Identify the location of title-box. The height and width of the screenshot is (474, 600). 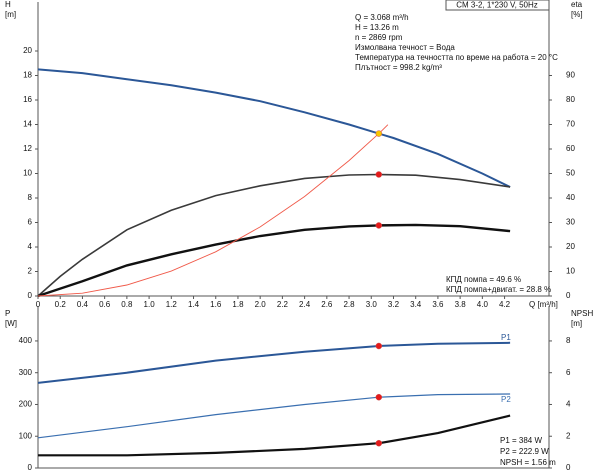
(497, 5).